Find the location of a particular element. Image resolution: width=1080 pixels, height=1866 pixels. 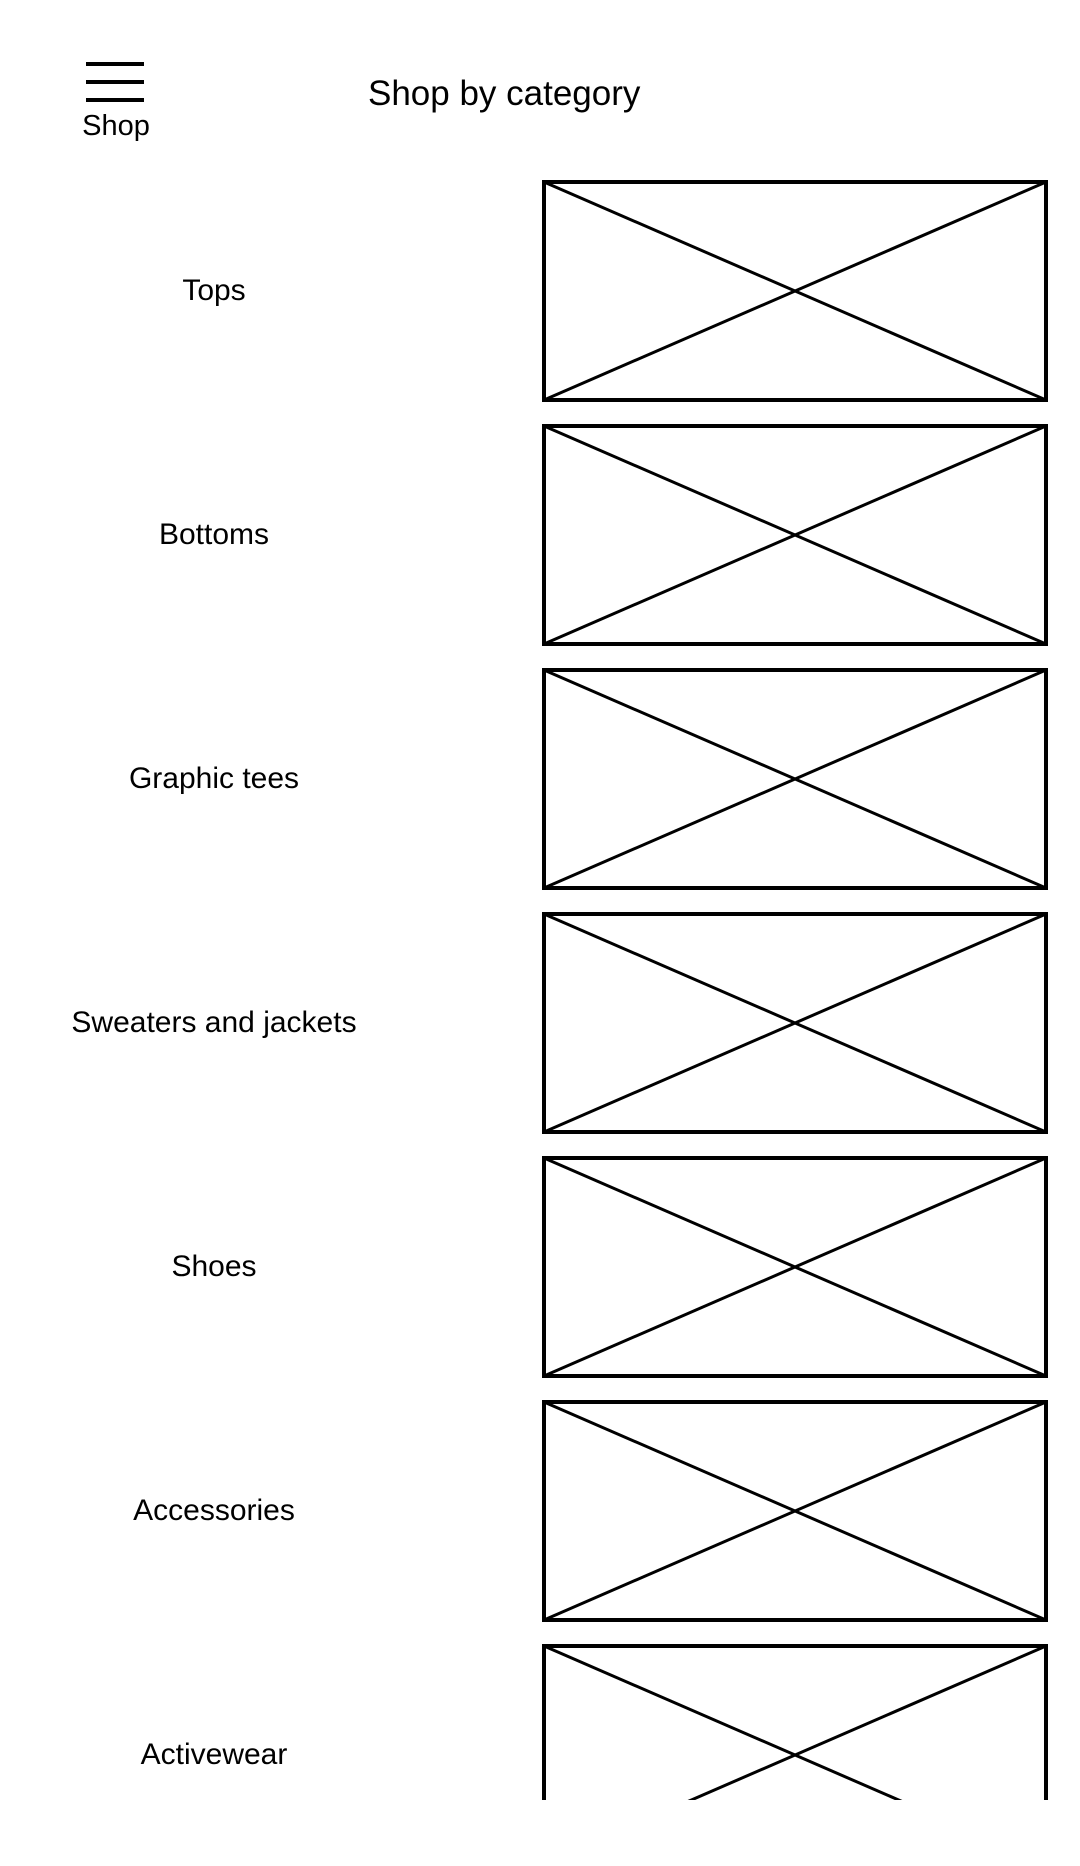

category-label: Graphic tees is located at coordinates (214, 778).